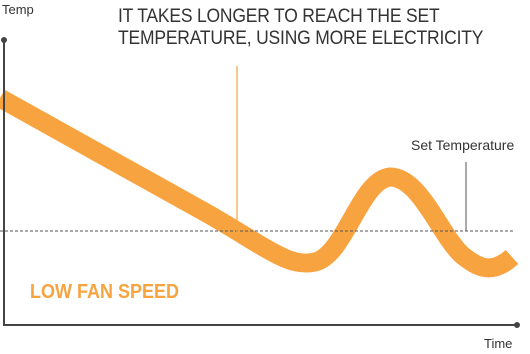 The width and height of the screenshot is (530, 354). Describe the element at coordinates (279, 16) in the screenshot. I see `annotation-line-1: IT TAKES LONGER TO REACH THE SET` at that location.